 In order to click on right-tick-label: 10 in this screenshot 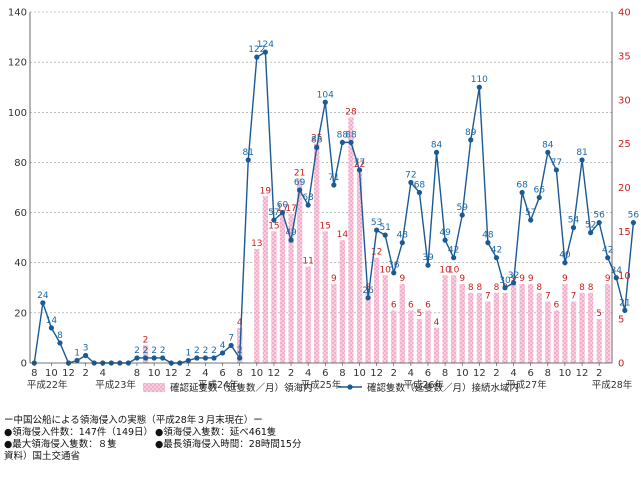, I will do `click(624, 276)`.